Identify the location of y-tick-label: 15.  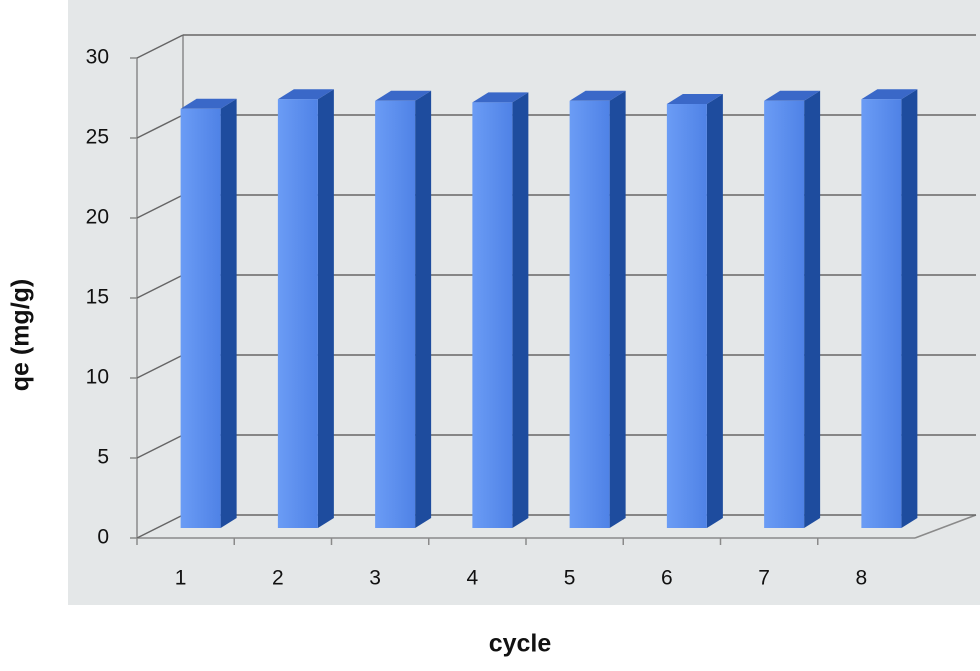
(97, 297).